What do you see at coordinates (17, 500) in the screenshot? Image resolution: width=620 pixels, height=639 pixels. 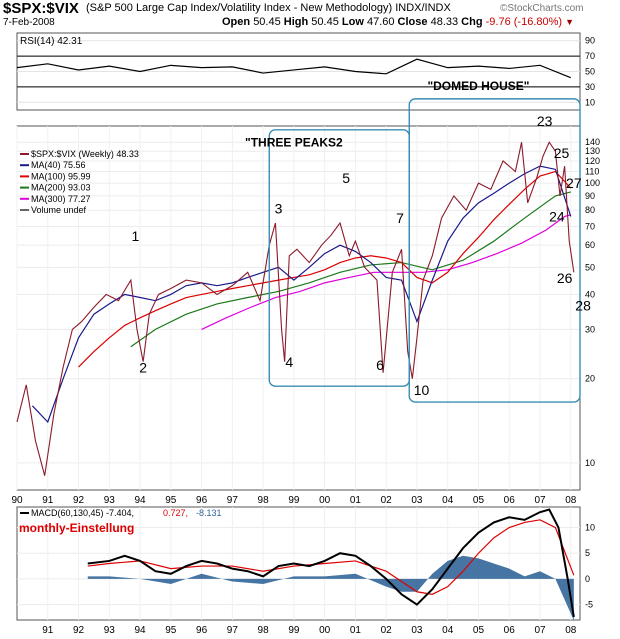 I see `price-x-tick-label: 90` at bounding box center [17, 500].